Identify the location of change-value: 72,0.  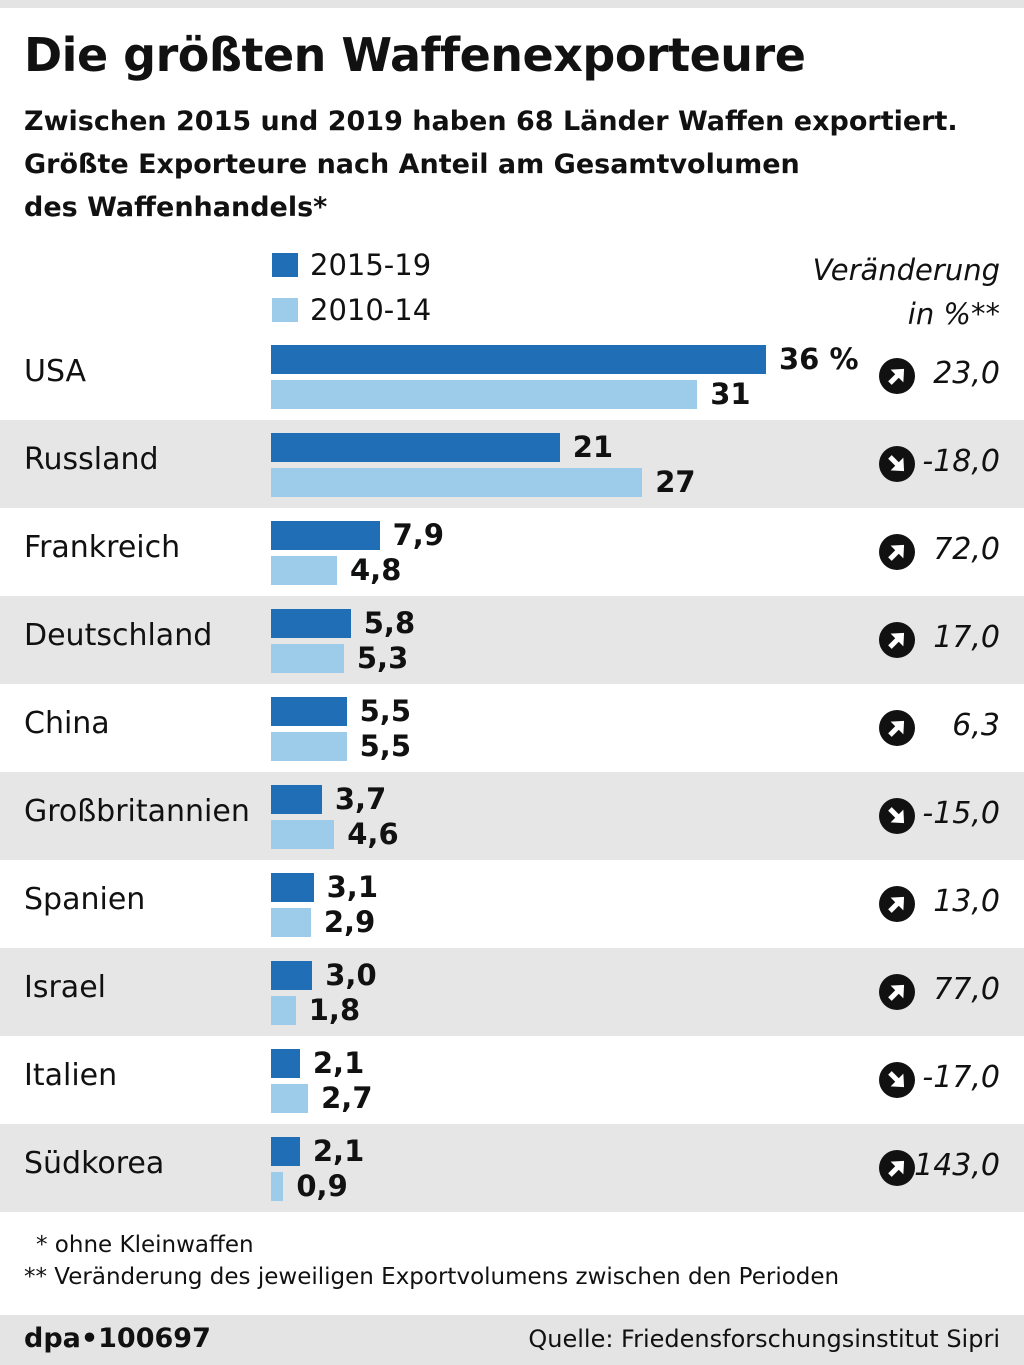
(966, 549).